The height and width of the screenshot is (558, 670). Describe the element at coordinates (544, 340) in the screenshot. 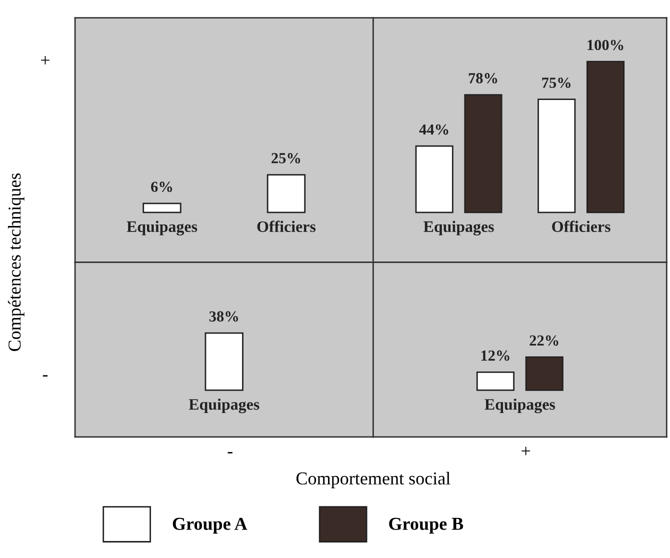

I see `data-label: 22%` at that location.